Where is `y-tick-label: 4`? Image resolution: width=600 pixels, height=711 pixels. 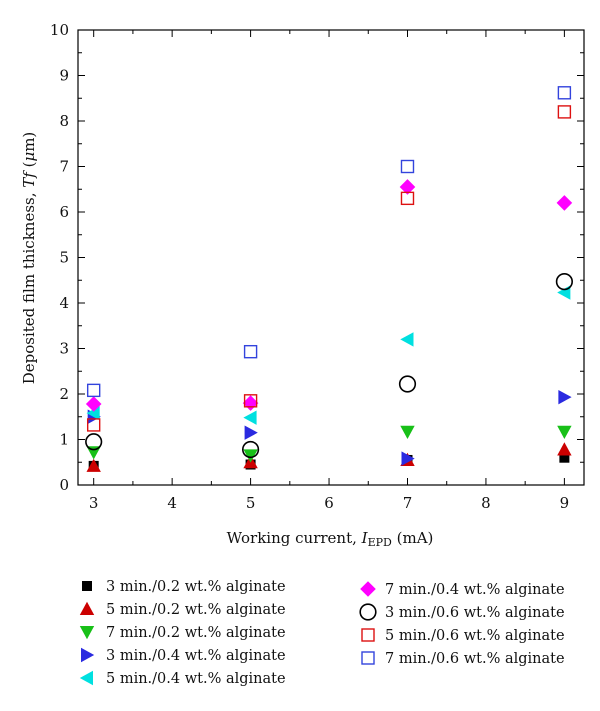
y-tick-label: 4 is located at coordinates (64, 303).